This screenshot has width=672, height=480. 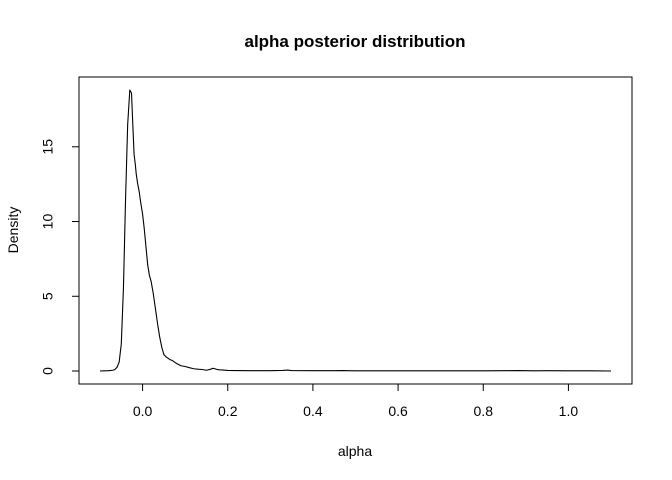 What do you see at coordinates (48, 371) in the screenshot?
I see `y-tick-label: 0` at bounding box center [48, 371].